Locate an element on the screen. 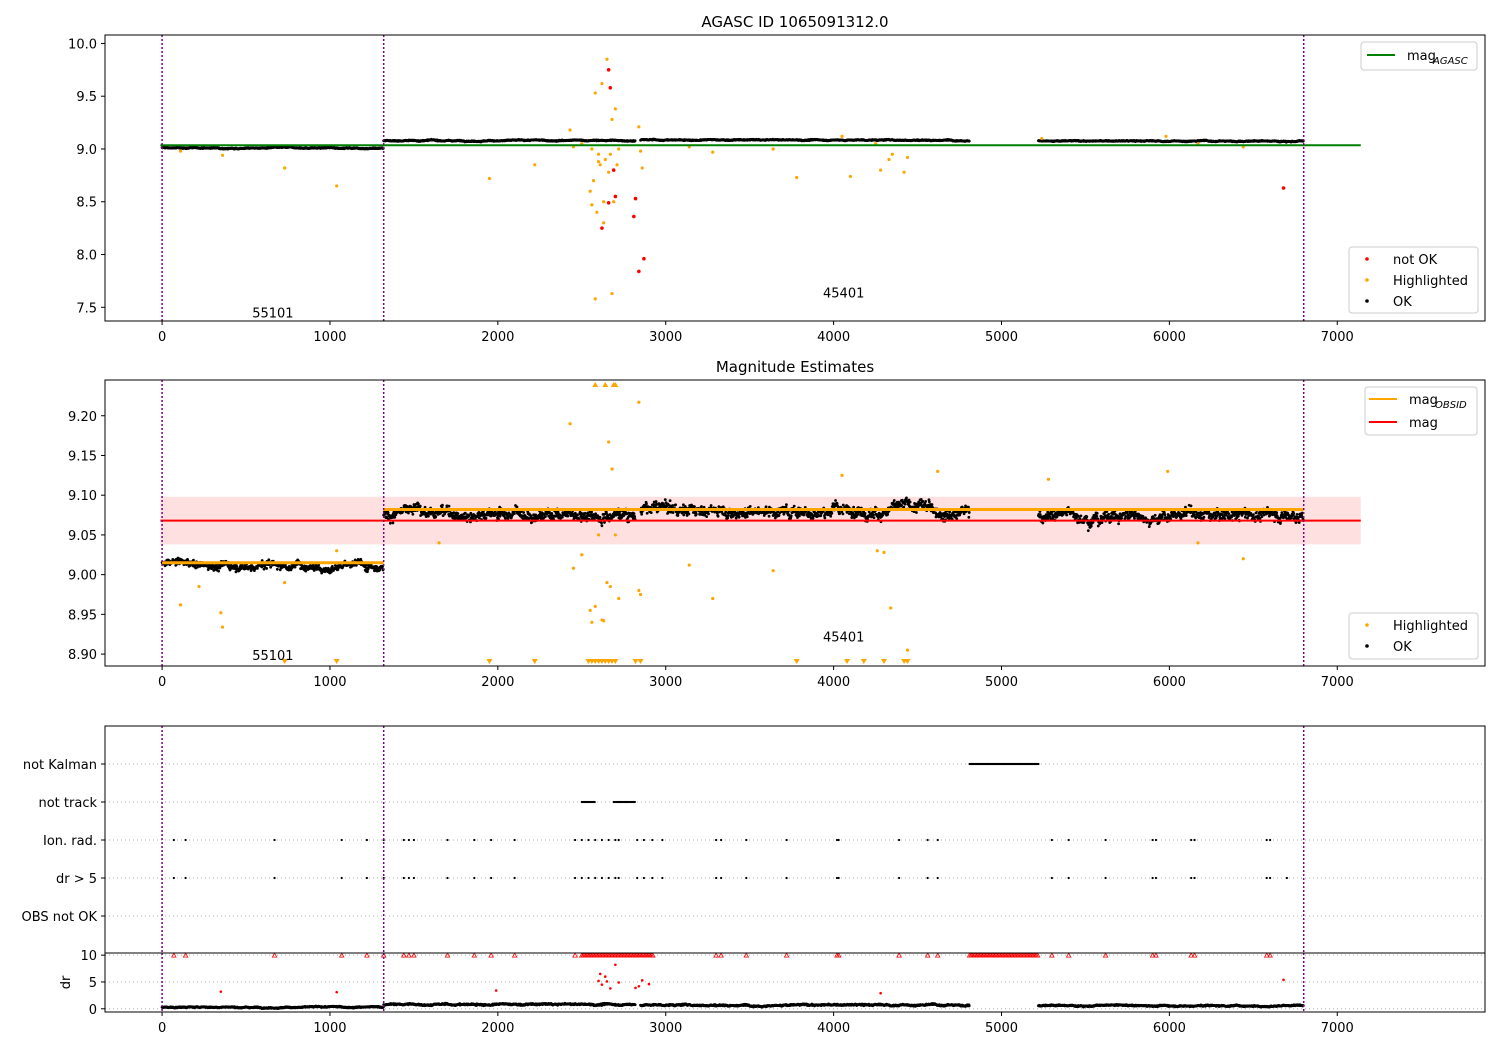  x-tick-label: 0 is located at coordinates (162, 337).